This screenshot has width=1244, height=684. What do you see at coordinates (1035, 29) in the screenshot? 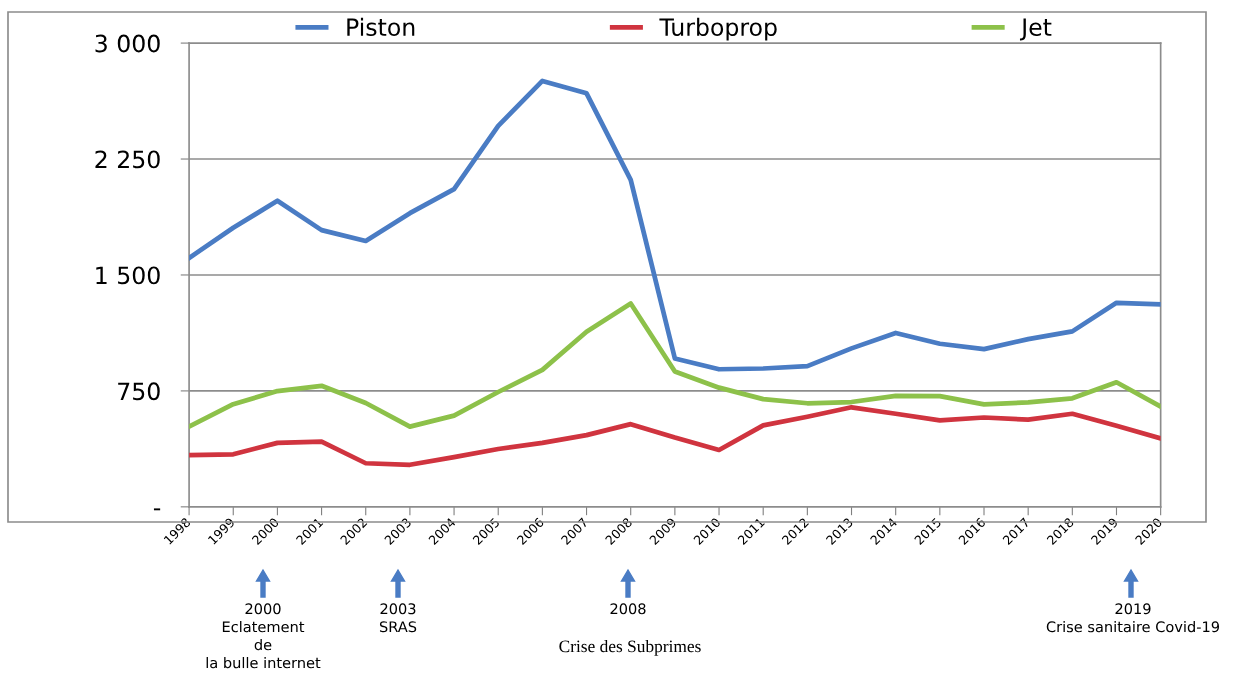
I see `legend-label: Jet` at bounding box center [1035, 29].